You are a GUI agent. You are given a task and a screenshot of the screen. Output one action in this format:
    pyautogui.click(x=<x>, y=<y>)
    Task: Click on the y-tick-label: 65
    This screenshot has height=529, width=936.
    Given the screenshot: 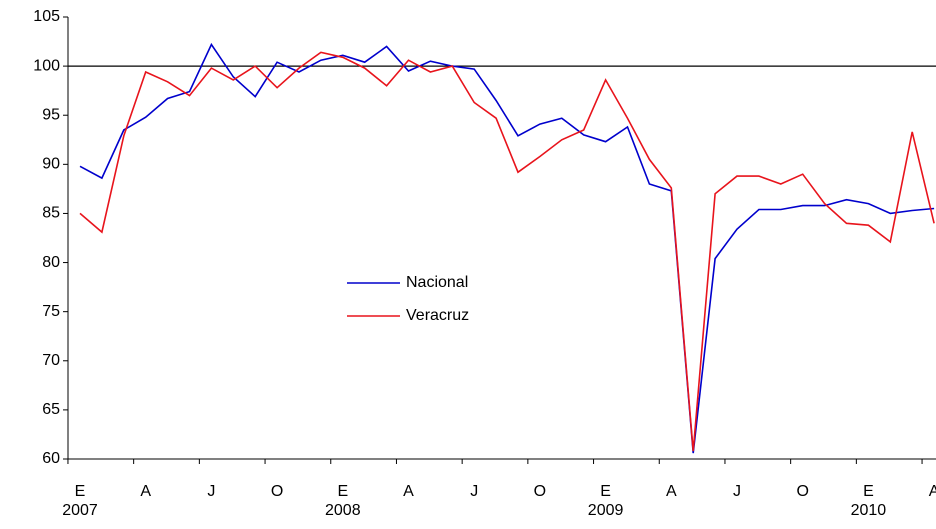 What is the action you would take?
    pyautogui.click(x=51, y=409)
    